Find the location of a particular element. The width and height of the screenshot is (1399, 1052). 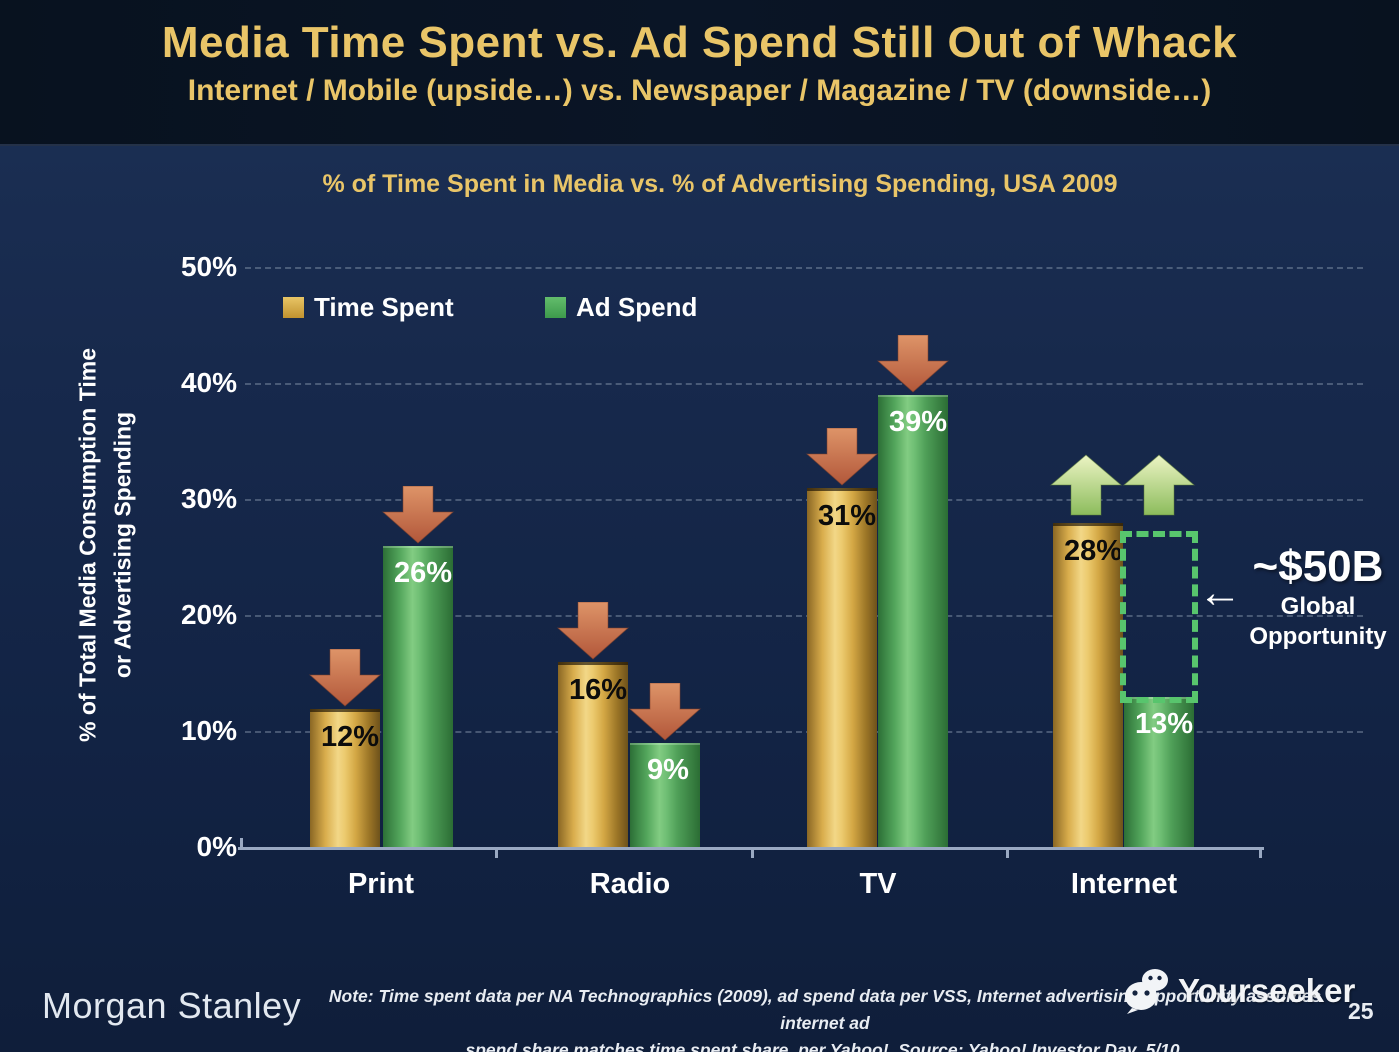

bar-radio-time-spent: 16% is located at coordinates (593, 755).